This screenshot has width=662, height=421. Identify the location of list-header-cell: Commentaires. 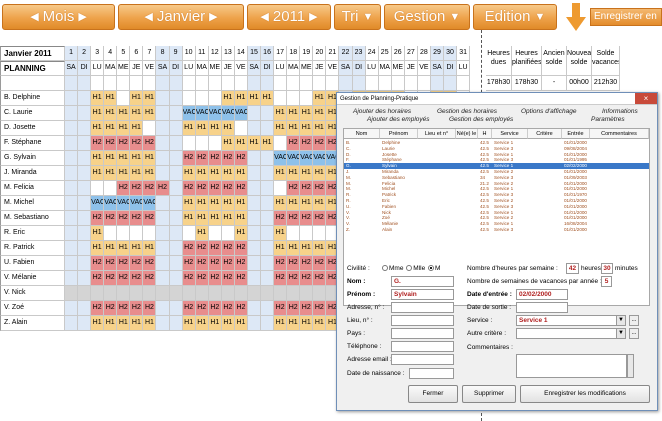
(619, 134).